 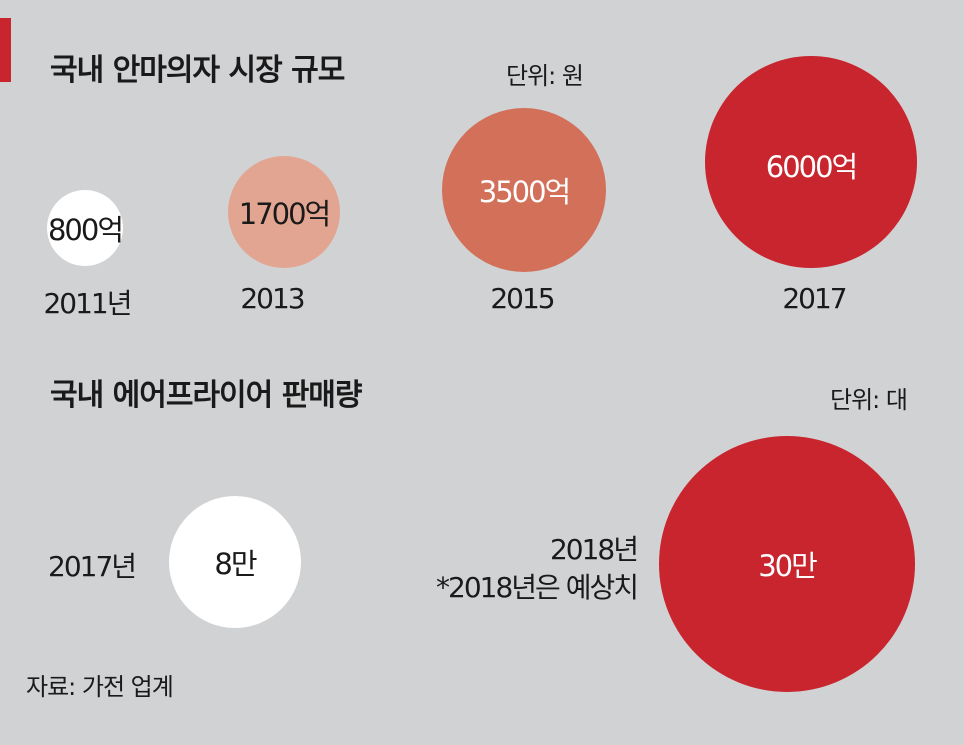 What do you see at coordinates (206, 395) in the screenshot?
I see `air-fryer-title: 국내 에어프라이어 판매량` at bounding box center [206, 395].